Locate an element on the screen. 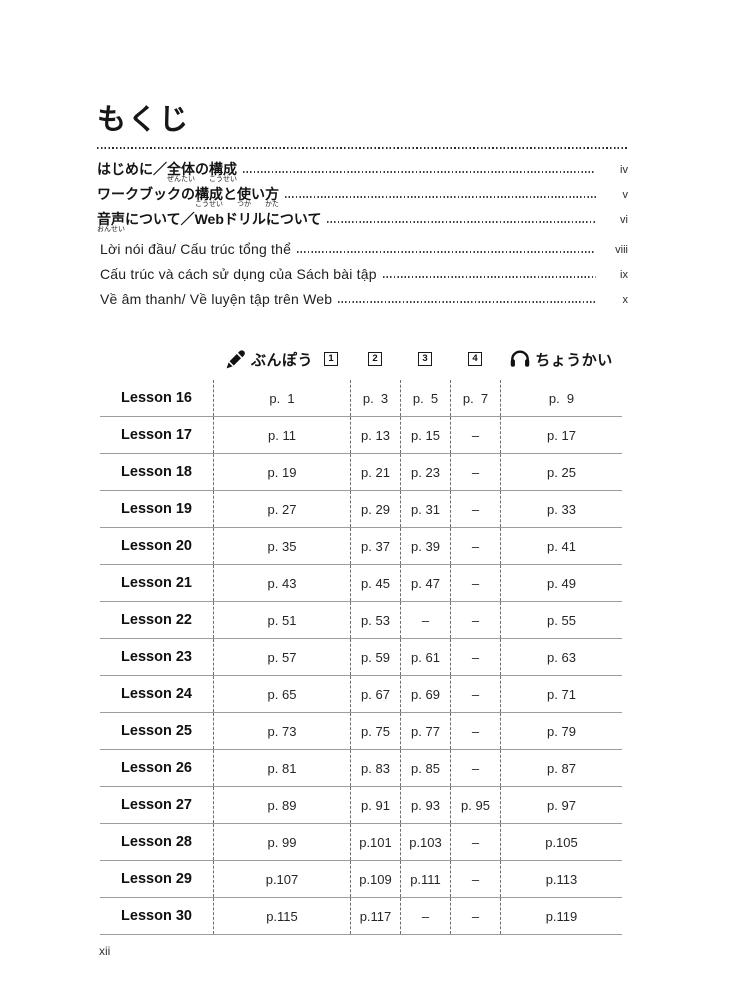 This screenshot has height=1005, width=729. toc-entry: 音声 おんせい について／Webドリルについて vi is located at coordinates (362, 223).